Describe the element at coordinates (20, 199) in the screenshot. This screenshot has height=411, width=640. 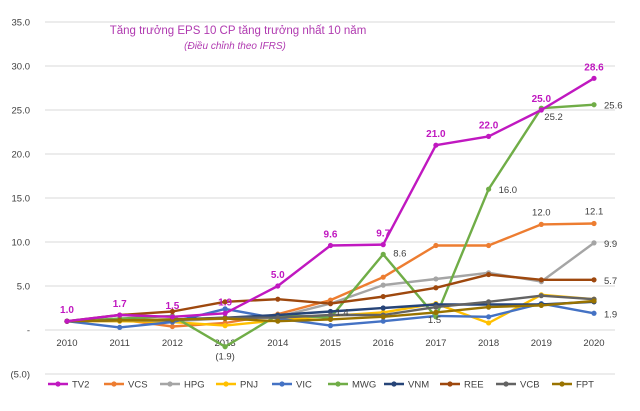
I see `y-axis-ticks: 35.0 30.0 25.0 20.0 15.0 10.0 5.0 - (5.0)` at that location.